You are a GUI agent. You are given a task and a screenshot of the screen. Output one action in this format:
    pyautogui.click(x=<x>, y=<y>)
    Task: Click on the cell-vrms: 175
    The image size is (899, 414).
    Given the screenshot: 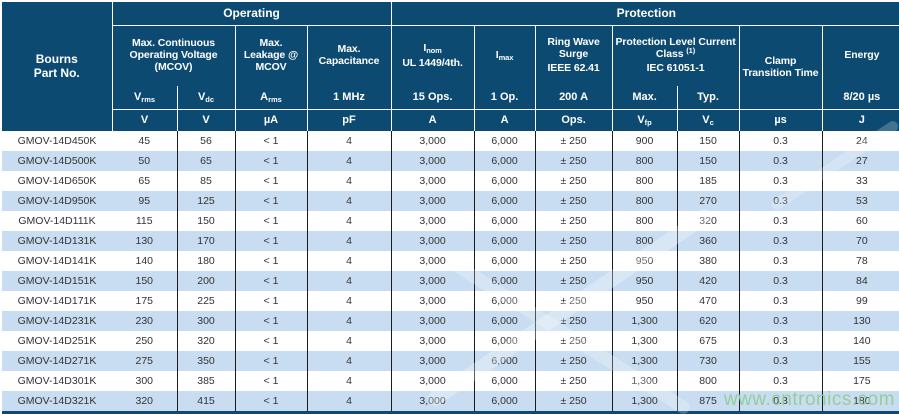 What is the action you would take?
    pyautogui.click(x=145, y=301)
    